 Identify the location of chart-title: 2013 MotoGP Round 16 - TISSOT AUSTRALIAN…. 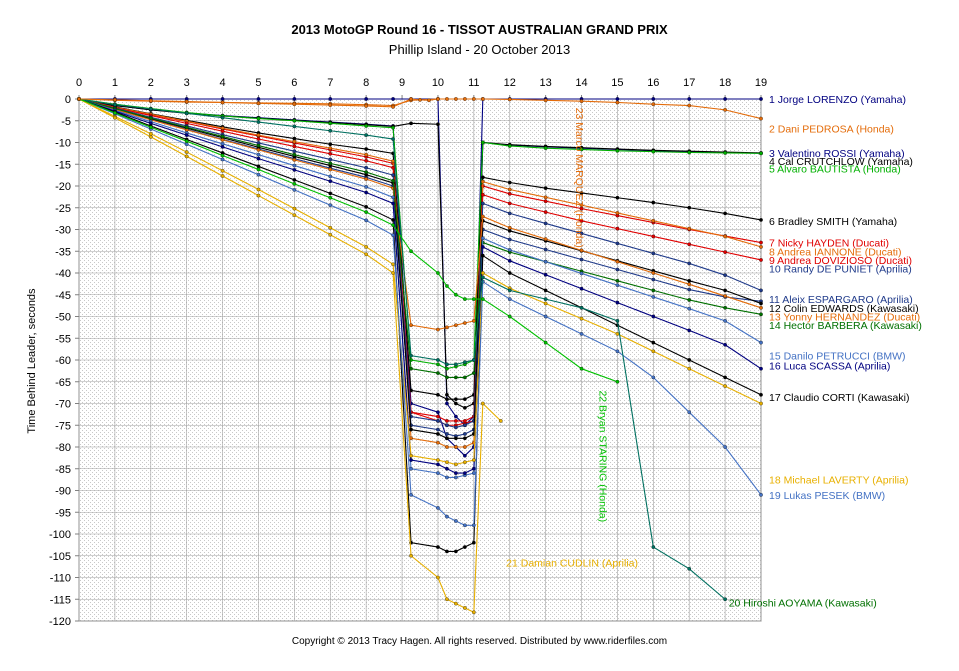
(479, 29).